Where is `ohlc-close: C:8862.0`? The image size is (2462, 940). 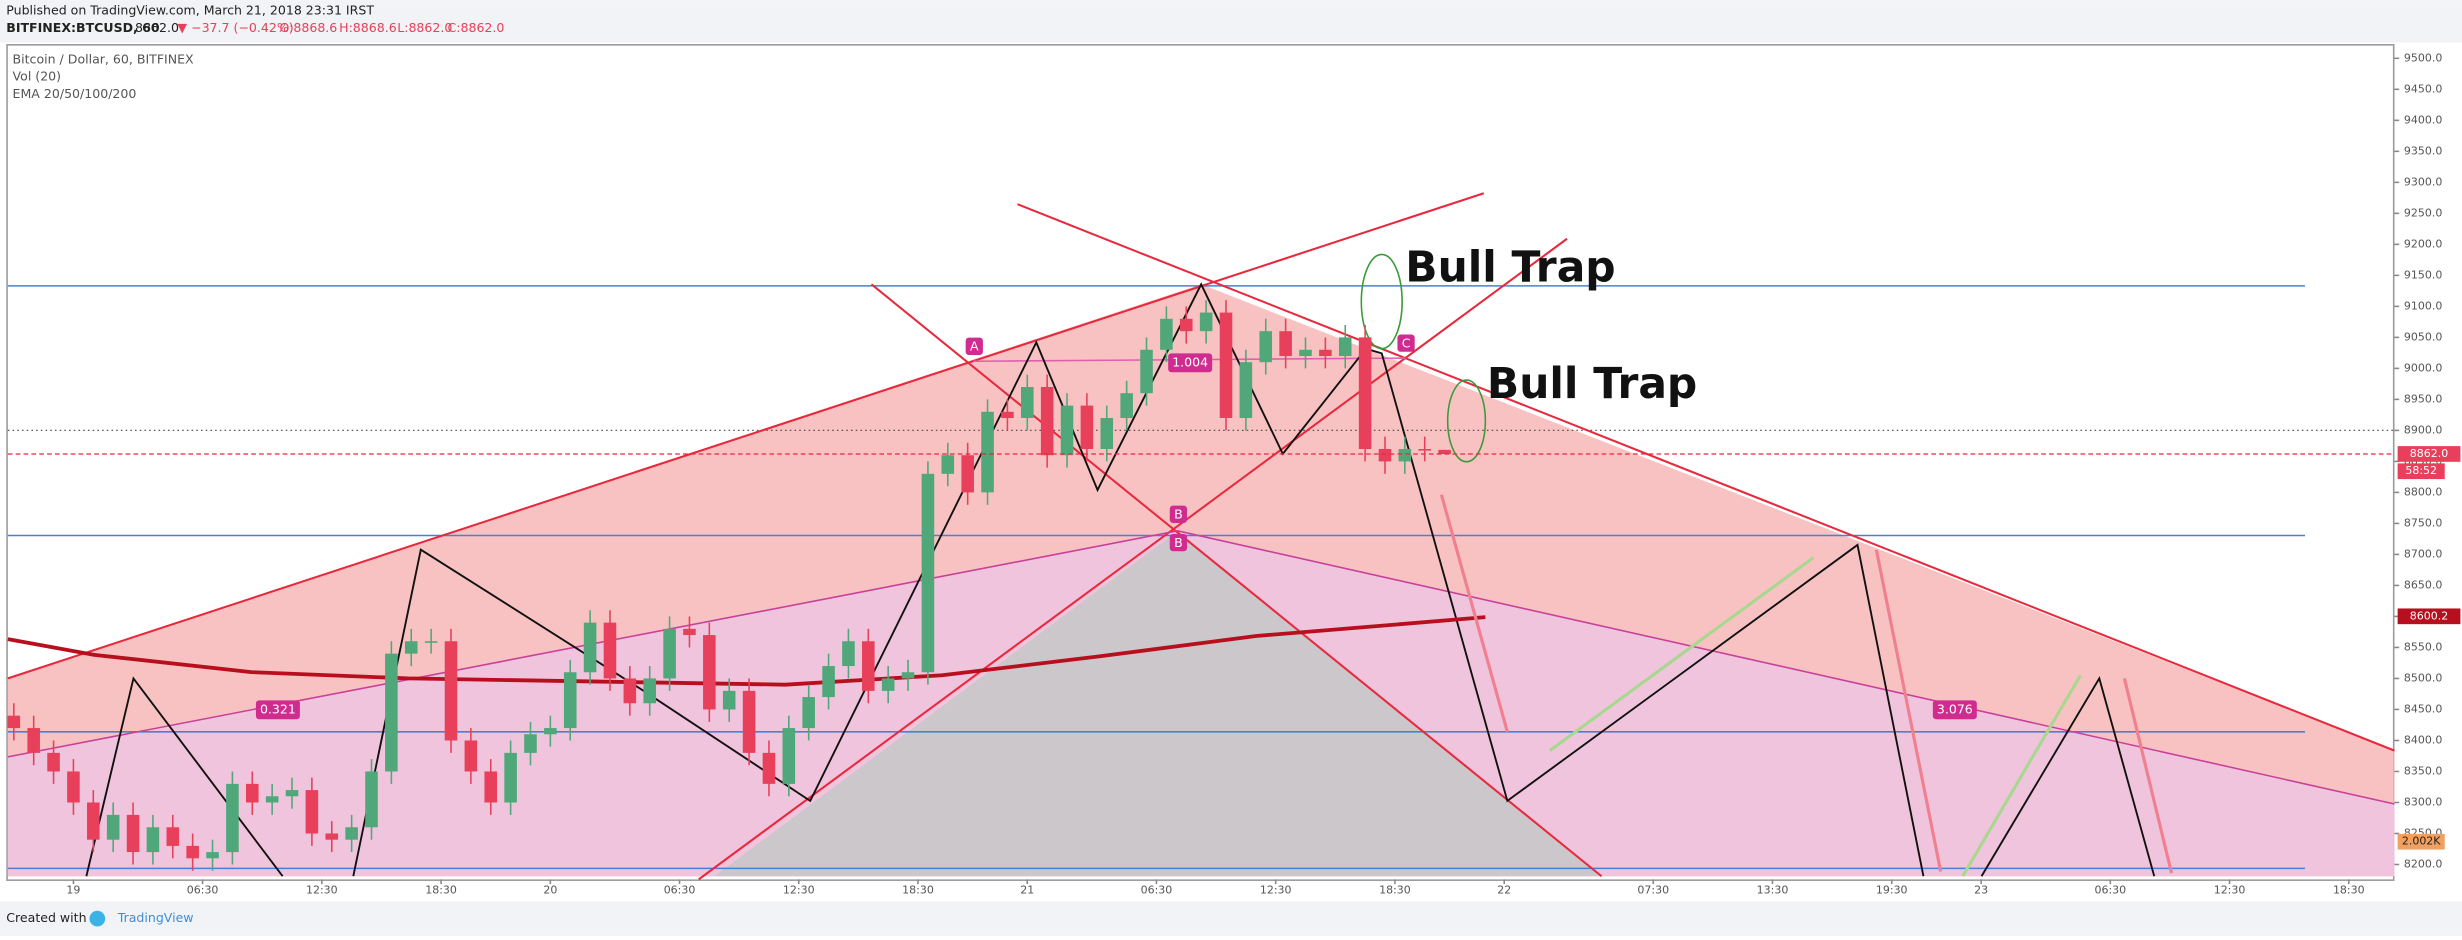 ohlc-close: C:8862.0 is located at coordinates (475, 27).